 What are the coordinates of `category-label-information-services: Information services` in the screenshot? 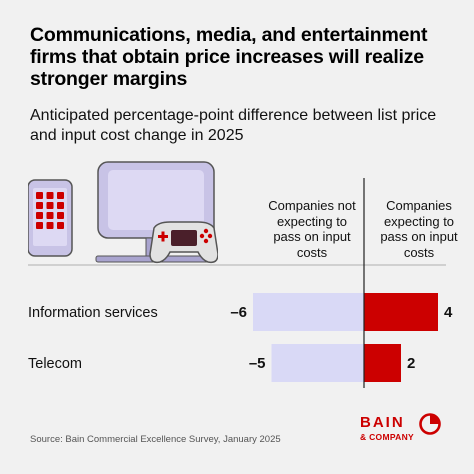 It's located at (93, 313).